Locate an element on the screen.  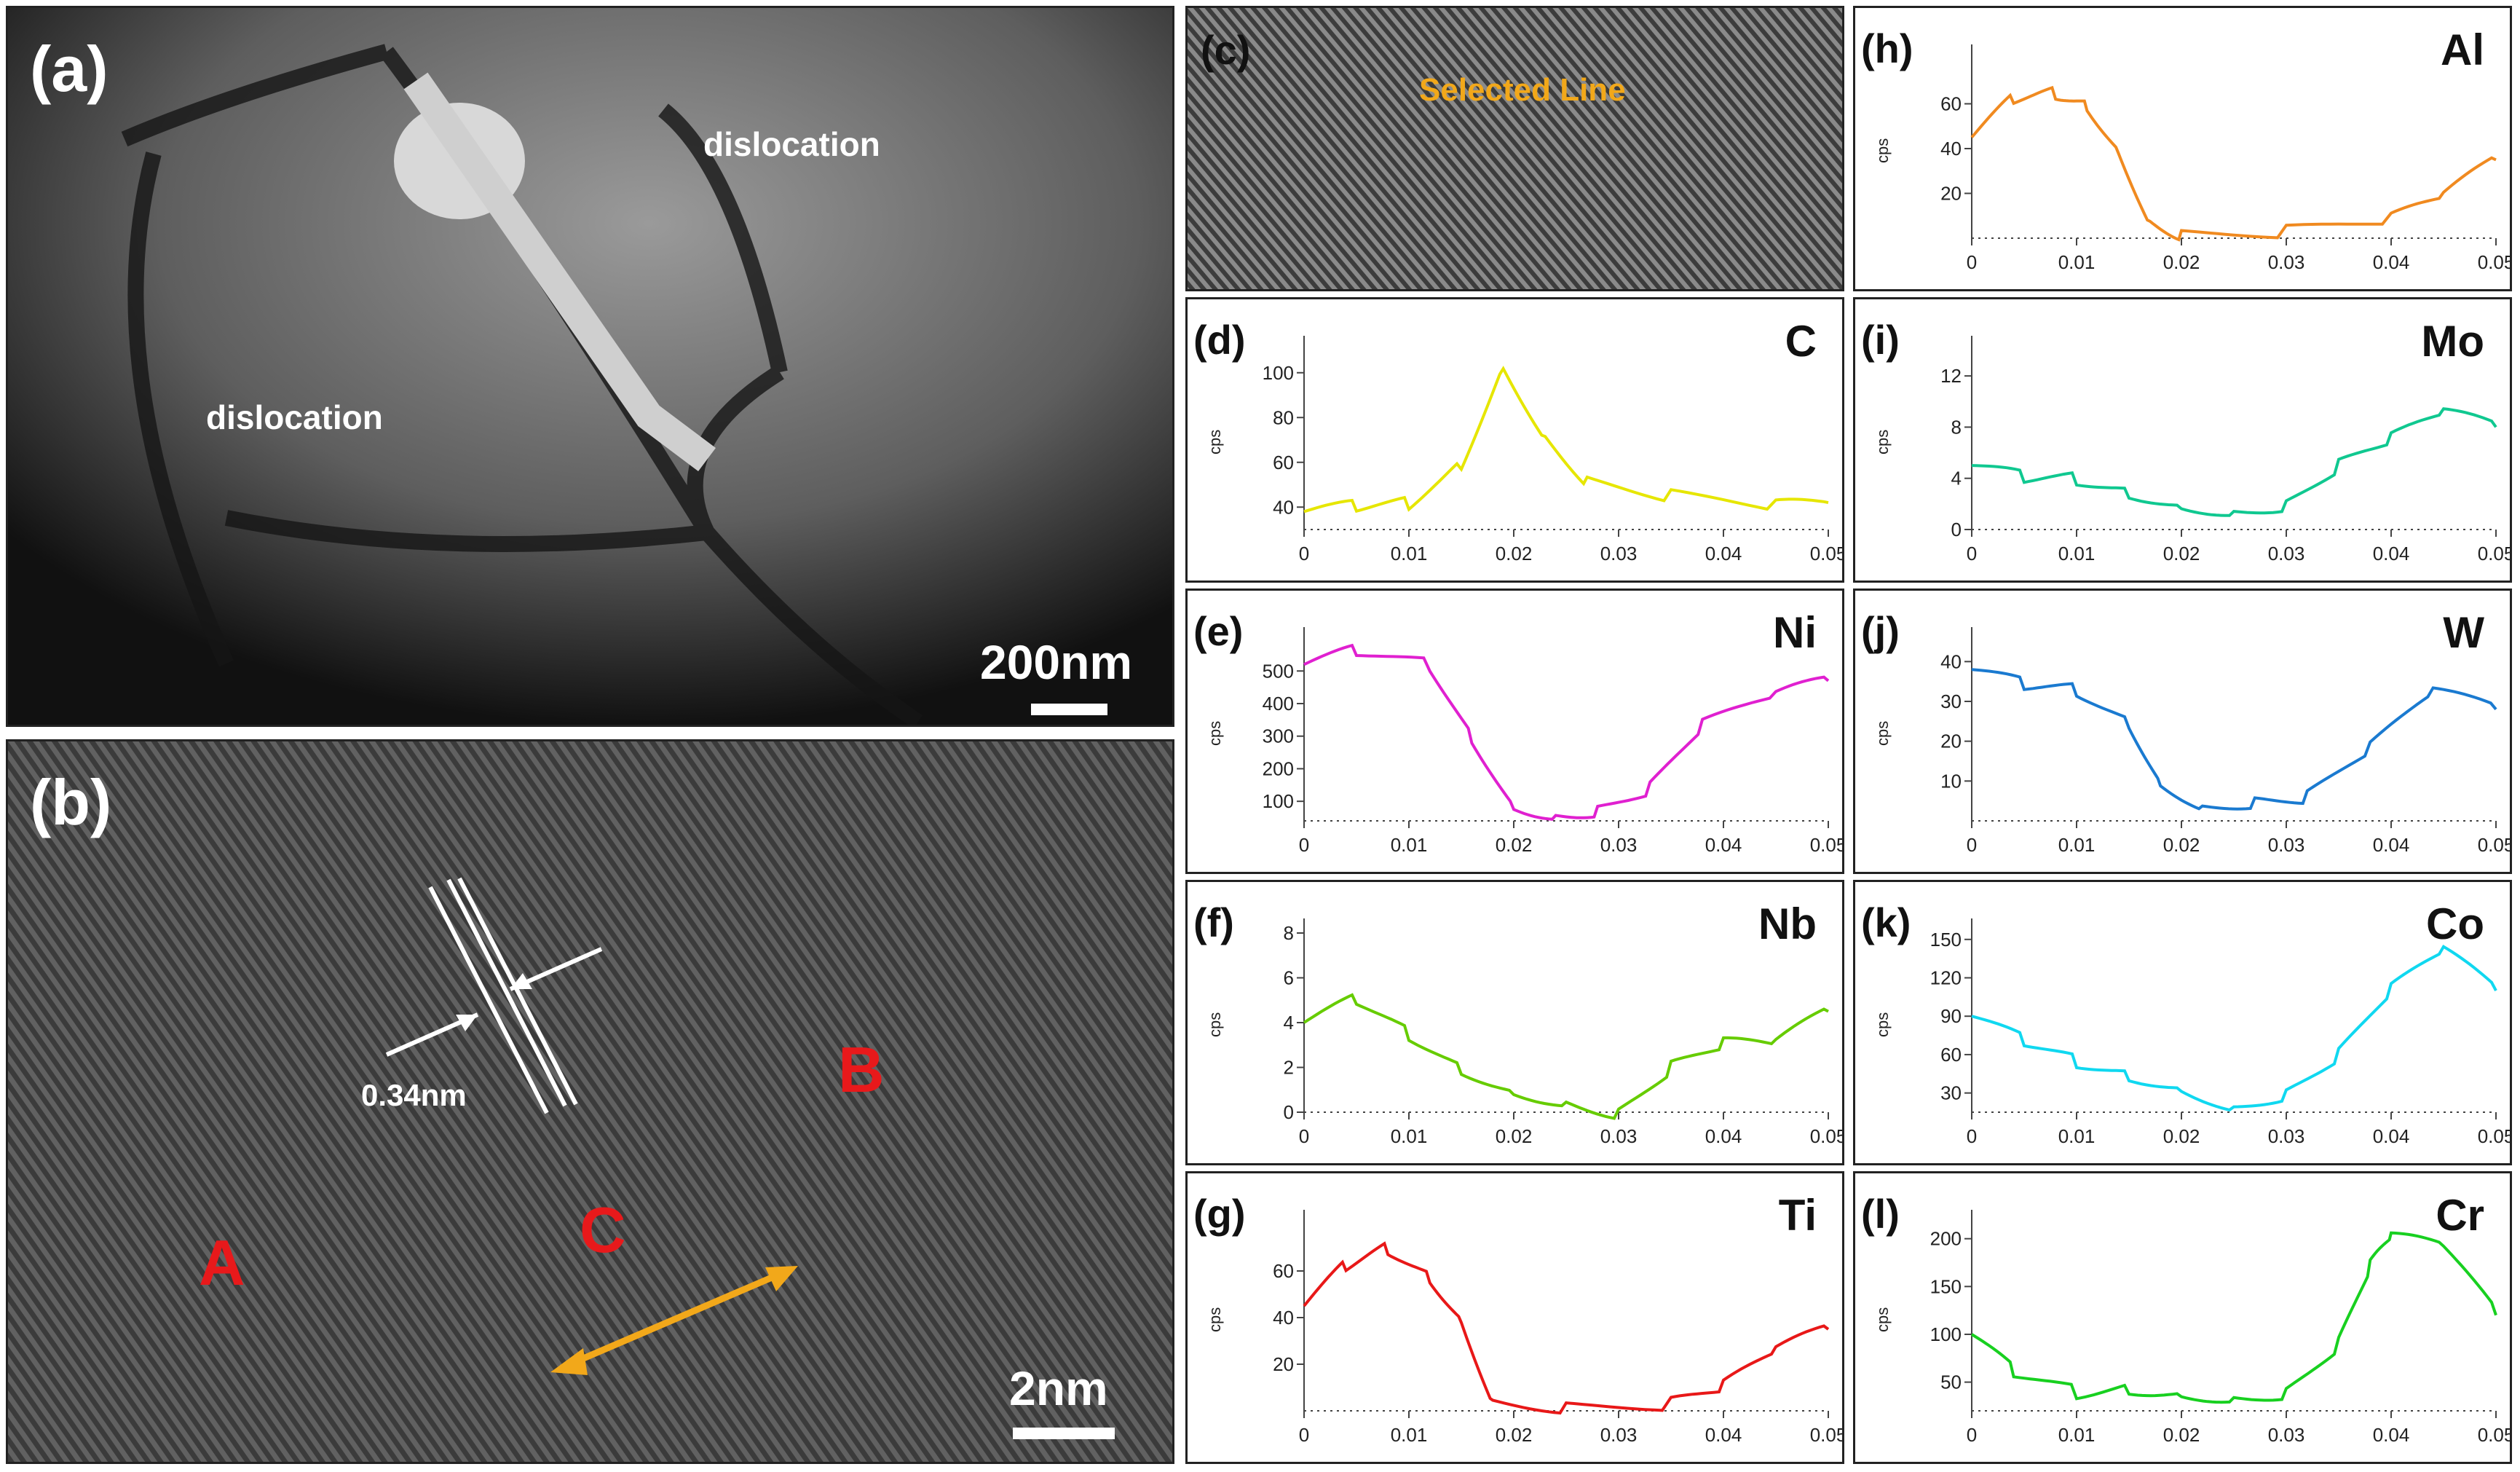
line-chart-l: 0 0.01 0.02 0.03 0.04 0.05 50 100 150 200 cps is located at coordinates (2192, 1328).